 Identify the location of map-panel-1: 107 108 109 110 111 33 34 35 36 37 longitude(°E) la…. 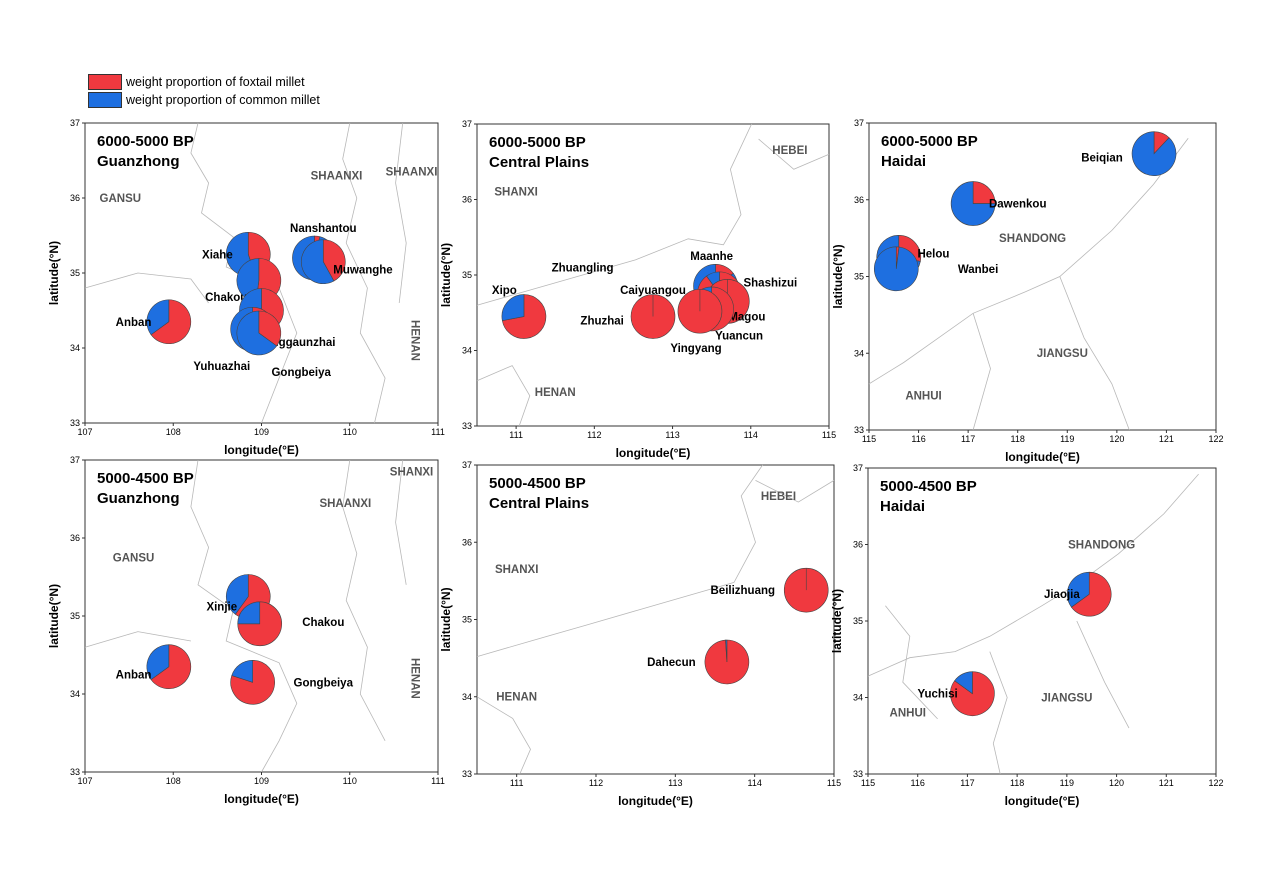
(246, 287).